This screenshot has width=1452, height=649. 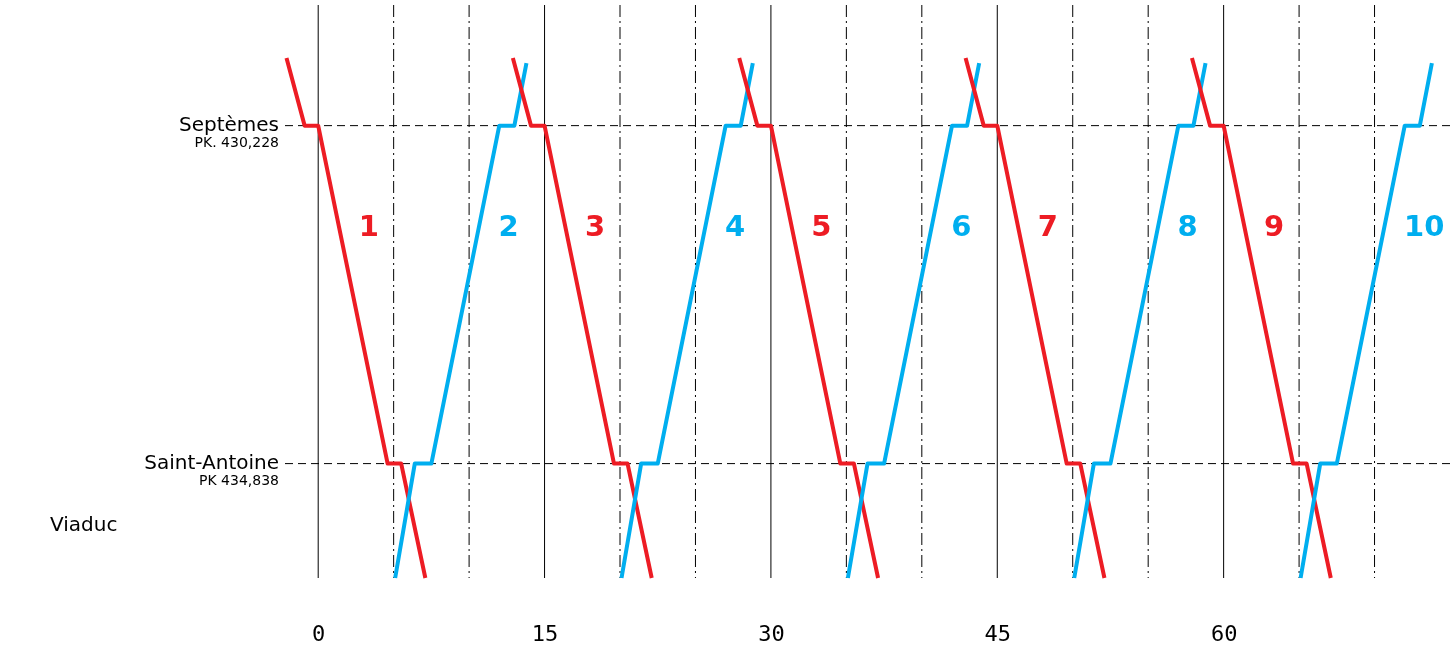 What do you see at coordinates (961, 226) in the screenshot?
I see `series-label: 6` at bounding box center [961, 226].